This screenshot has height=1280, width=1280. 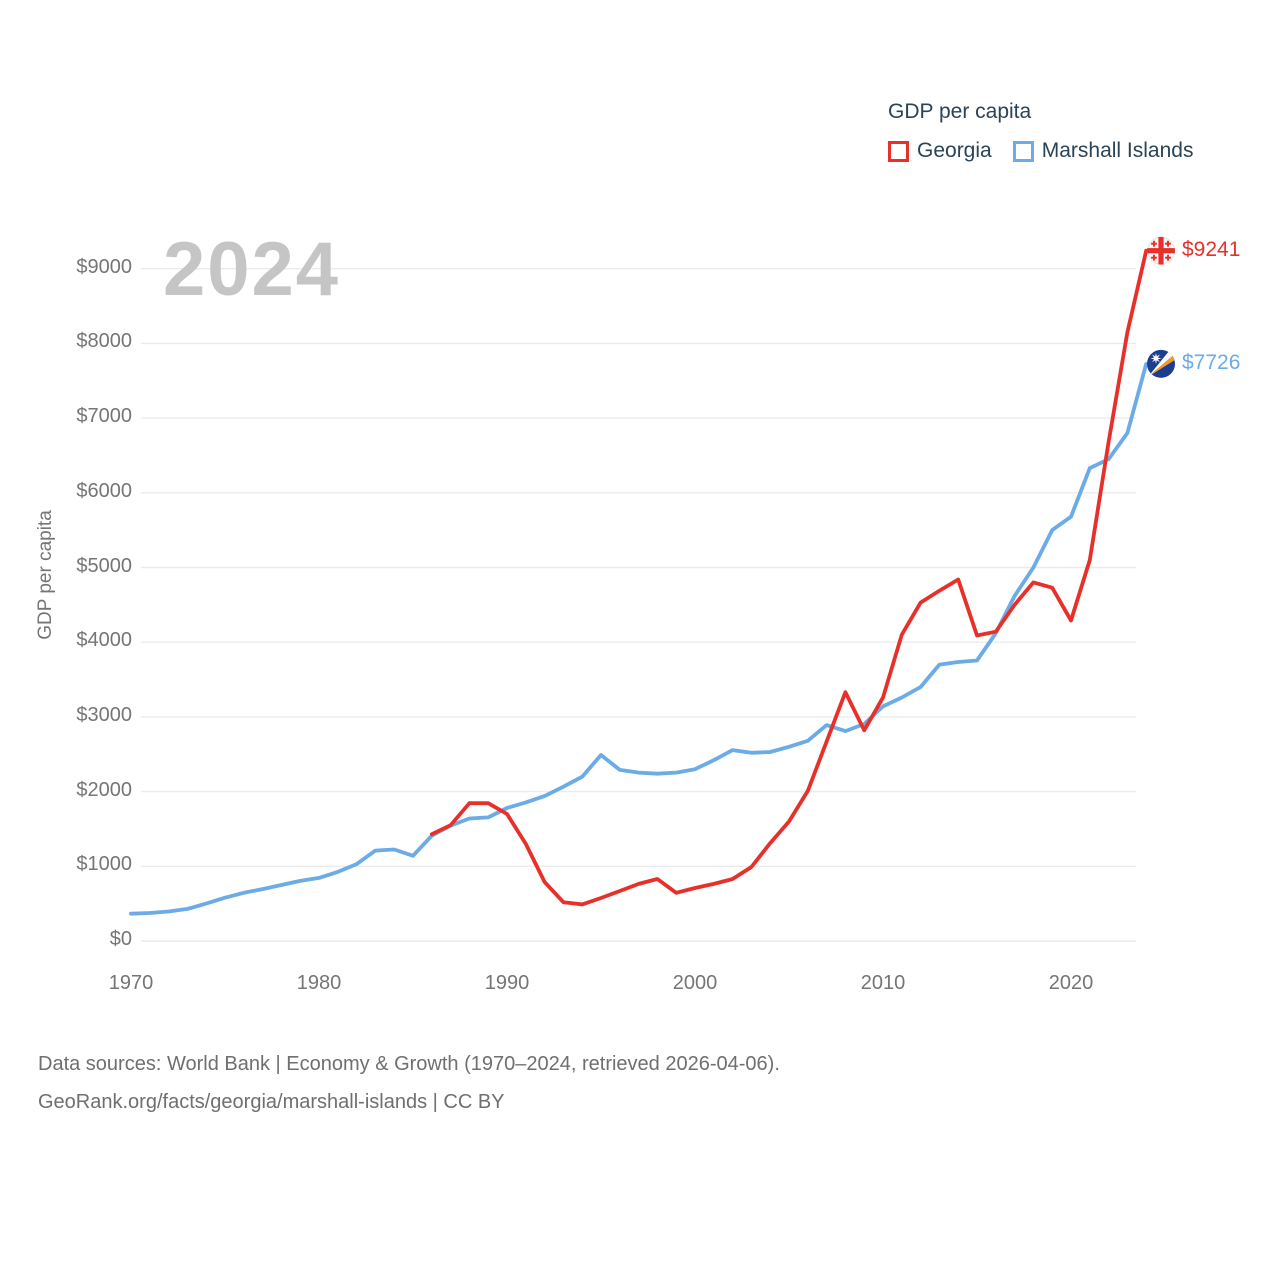 What do you see at coordinates (104, 565) in the screenshot?
I see `y-axis-tick-label: $5000` at bounding box center [104, 565].